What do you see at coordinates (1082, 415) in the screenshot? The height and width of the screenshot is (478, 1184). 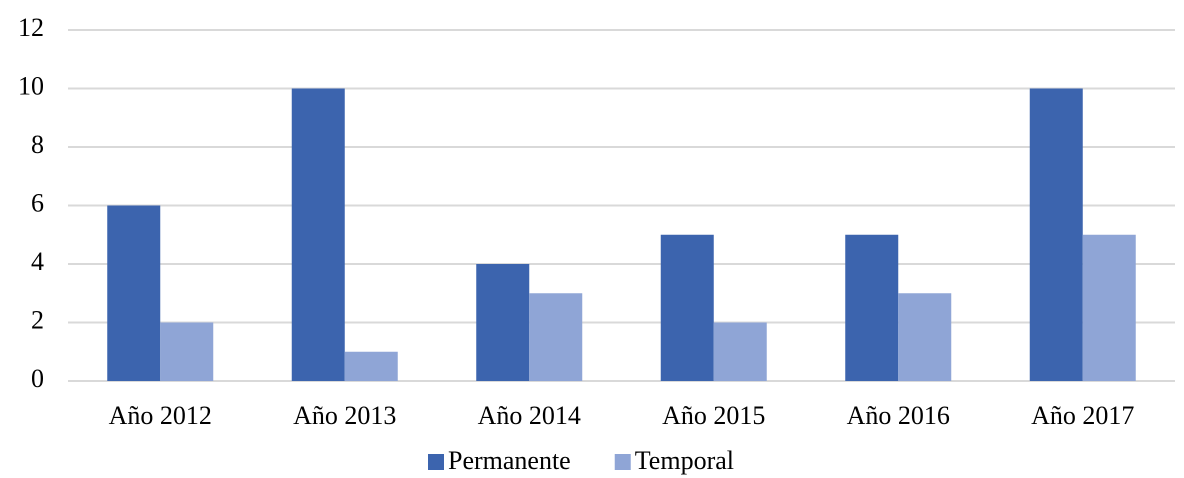 I see `x-tick-label: Año 2017` at bounding box center [1082, 415].